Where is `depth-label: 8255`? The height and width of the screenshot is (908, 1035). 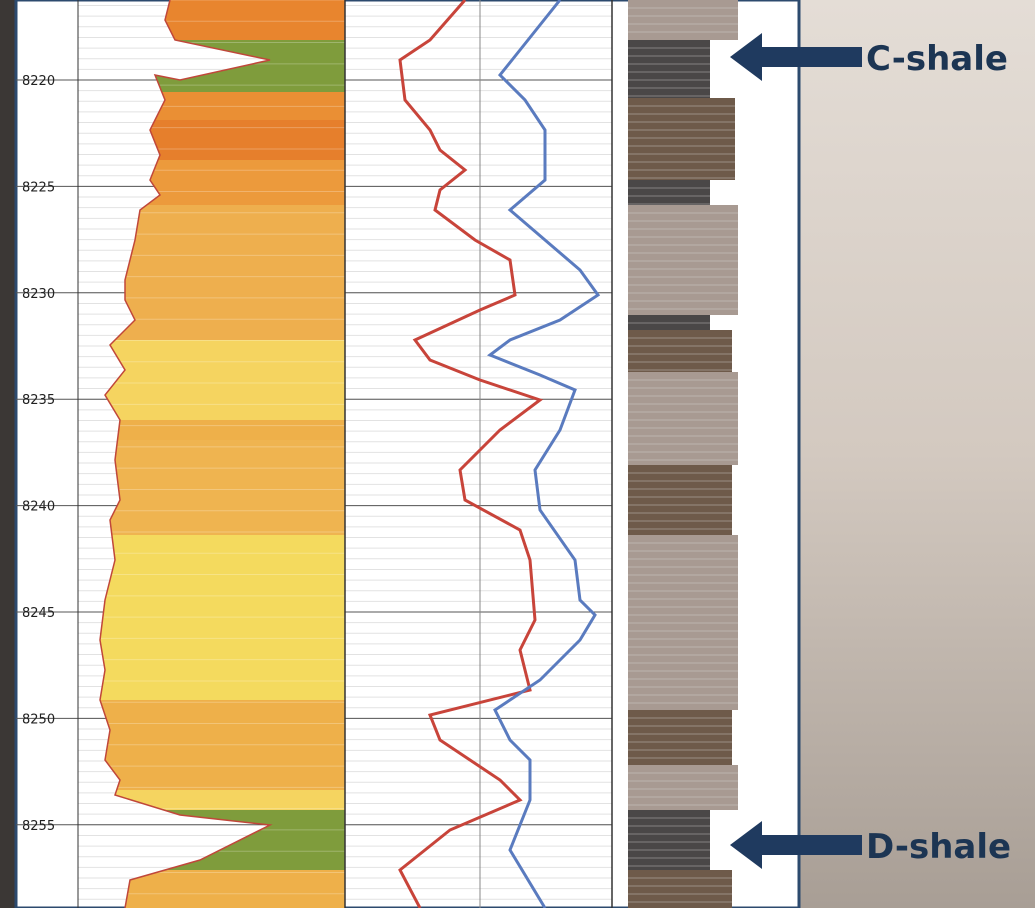
depth-label: 8255 is located at coordinates (38, 826).